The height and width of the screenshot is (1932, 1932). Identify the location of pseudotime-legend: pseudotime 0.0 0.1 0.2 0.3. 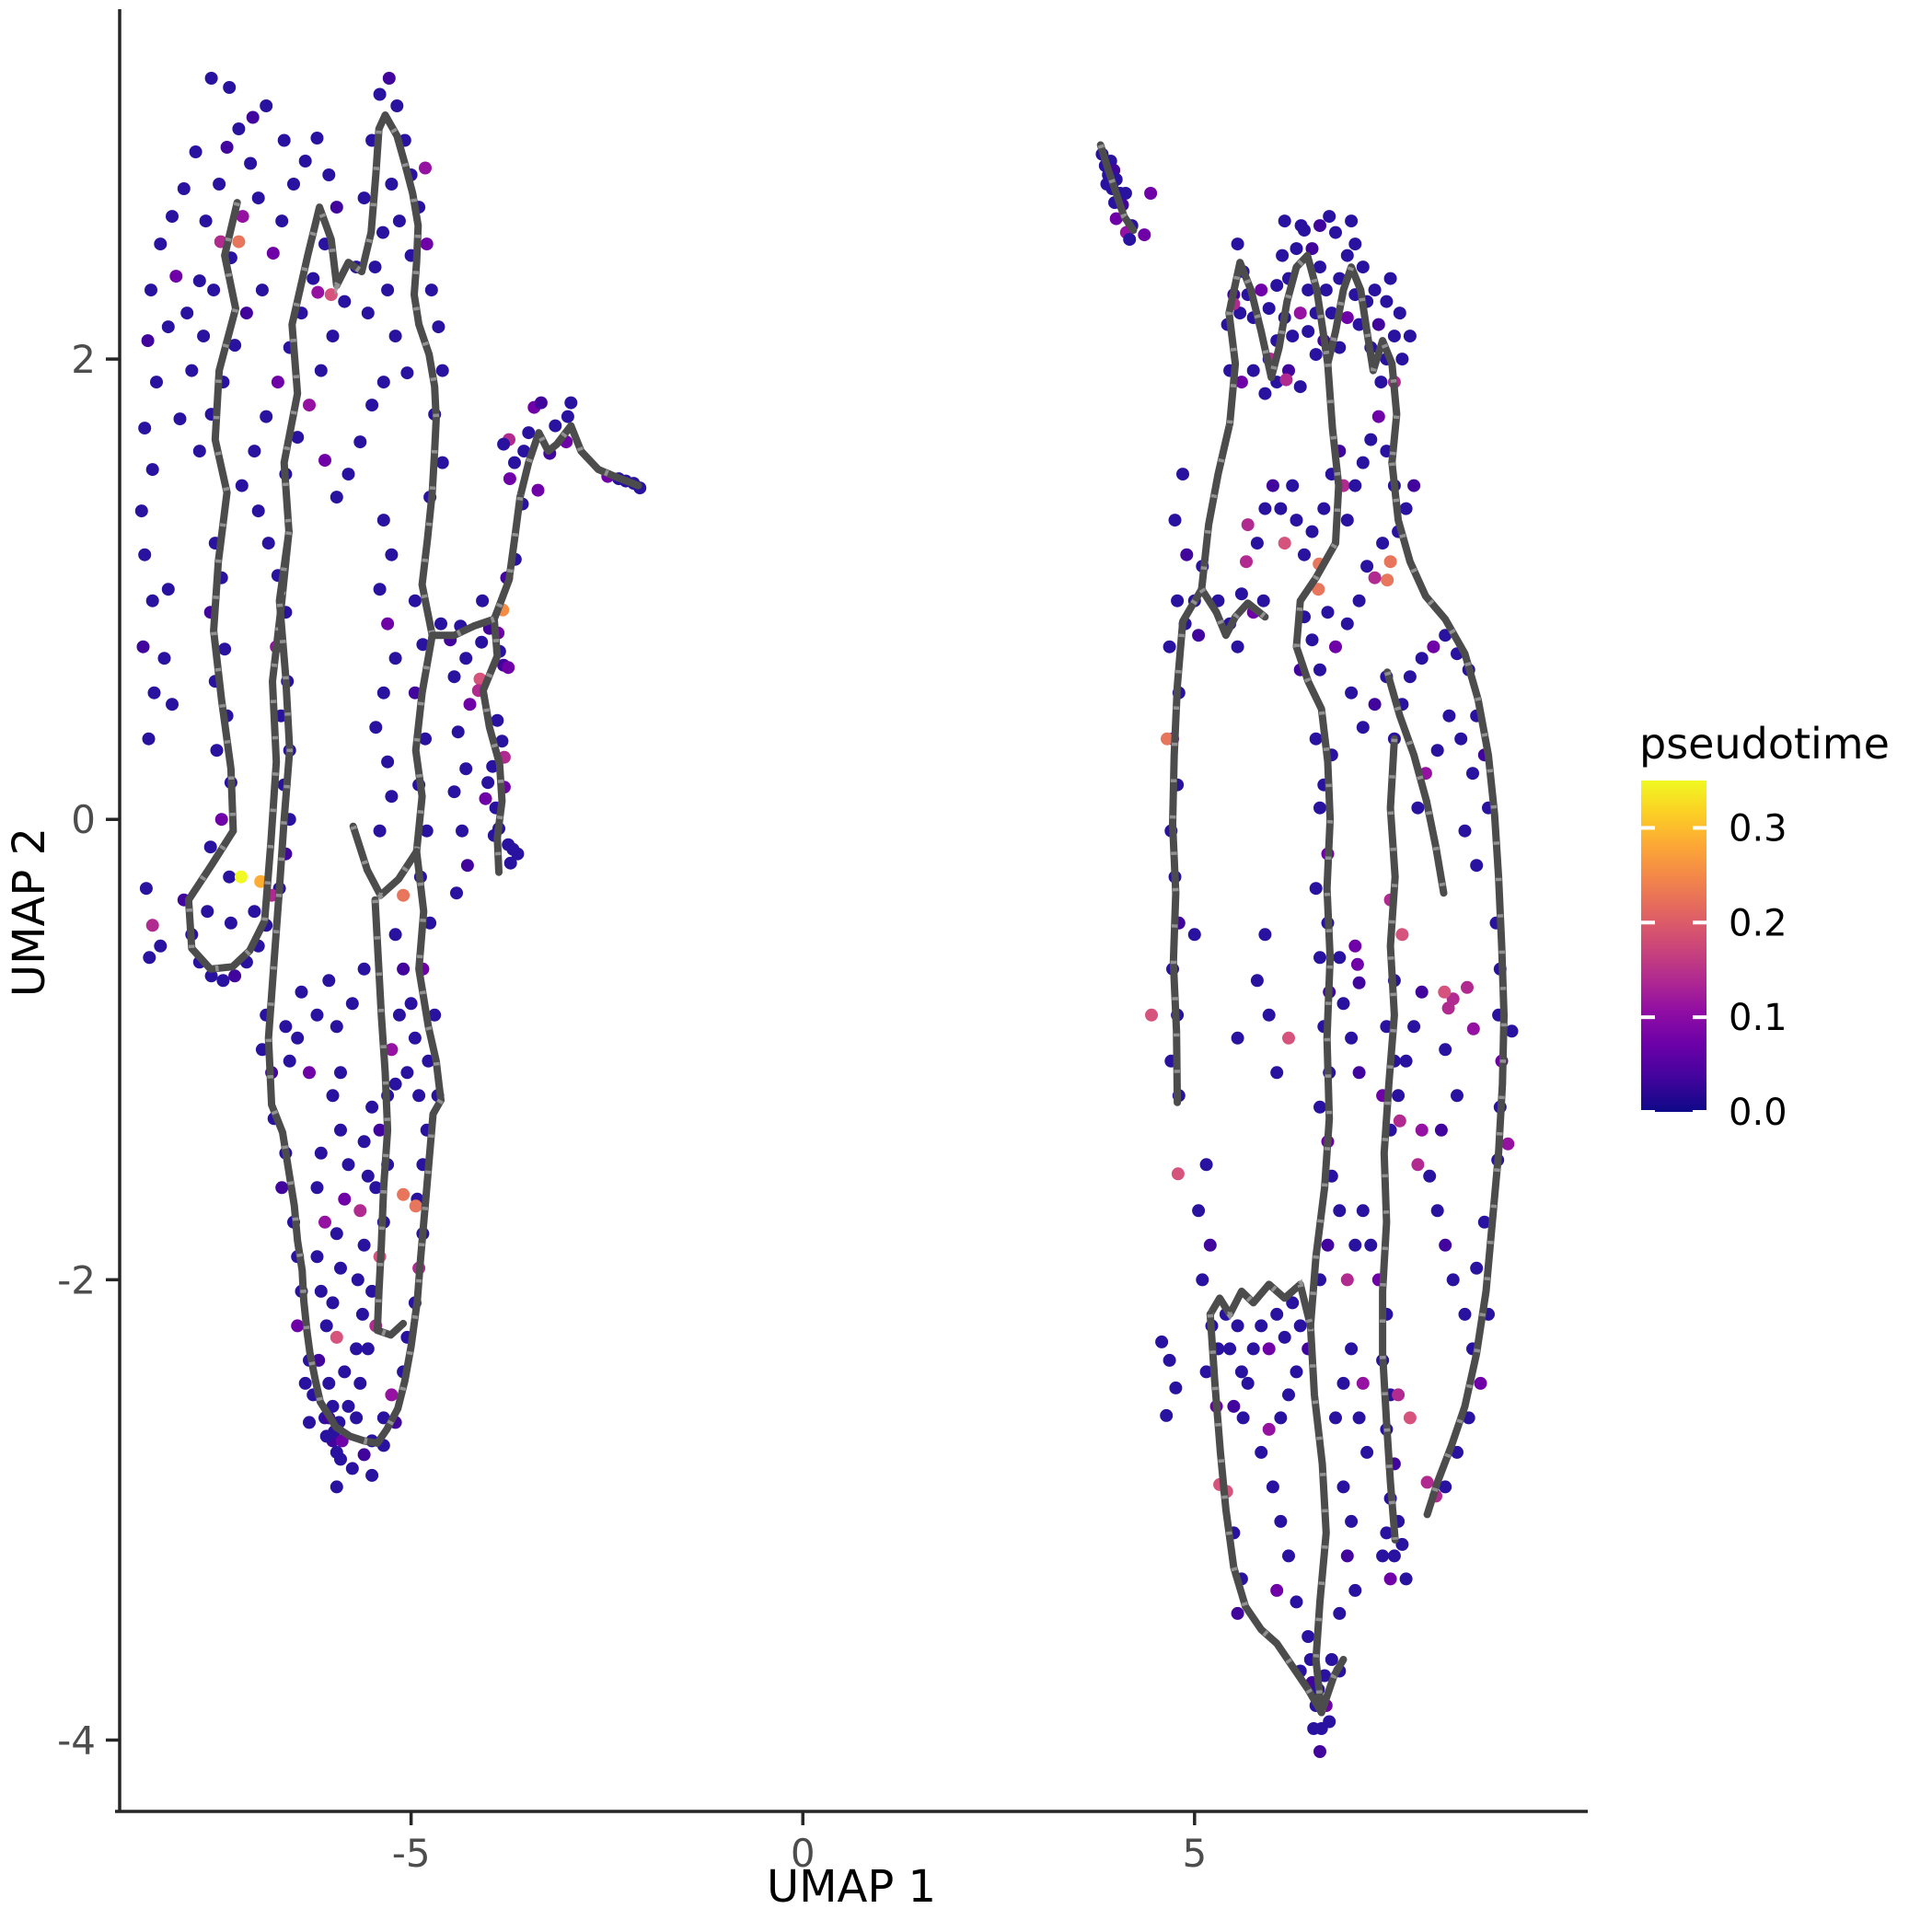
(1765, 927).